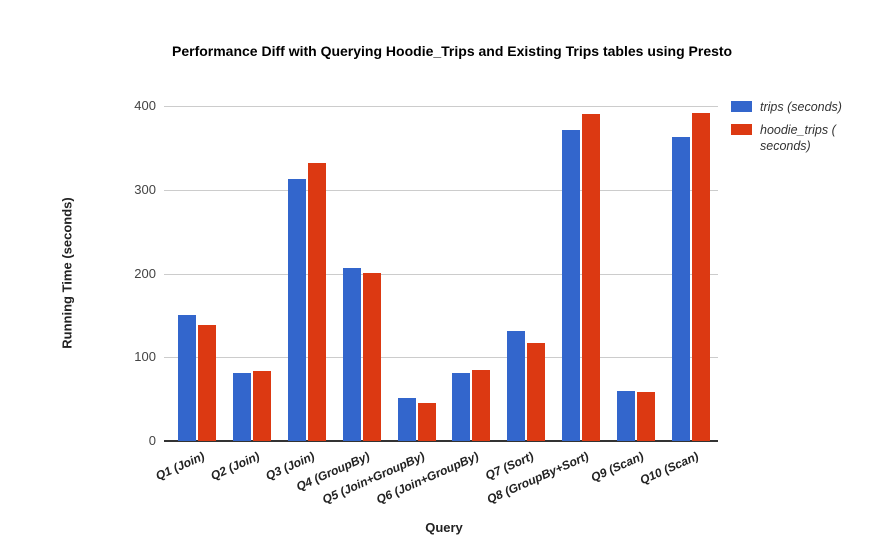 The image size is (888, 548). What do you see at coordinates (145, 105) in the screenshot?
I see `y-tick-label: 400` at bounding box center [145, 105].